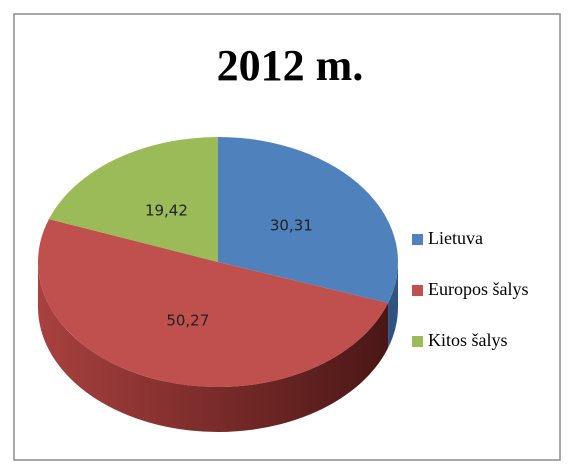 The height and width of the screenshot is (474, 575). Describe the element at coordinates (166, 210) in the screenshot. I see `value-label: 19,42` at that location.